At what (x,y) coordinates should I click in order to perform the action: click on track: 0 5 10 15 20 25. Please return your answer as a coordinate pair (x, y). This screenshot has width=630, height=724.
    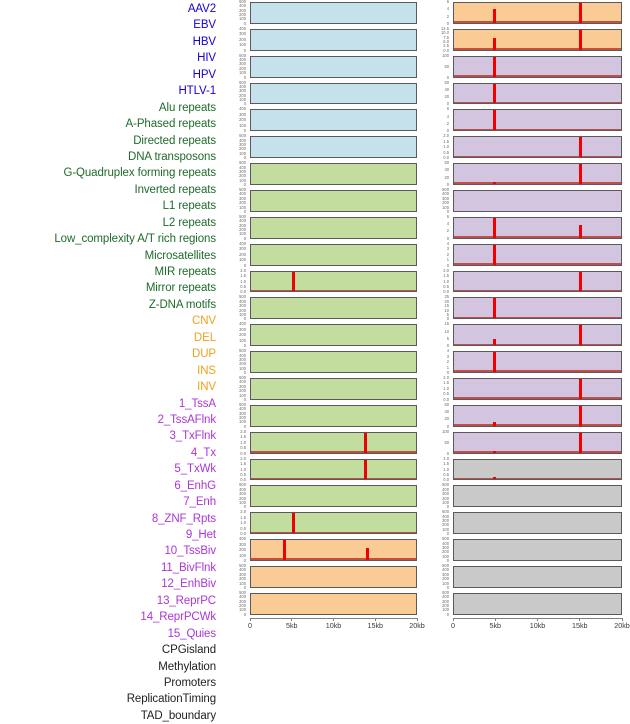
    Looking at the image, I should click on (524, 308).